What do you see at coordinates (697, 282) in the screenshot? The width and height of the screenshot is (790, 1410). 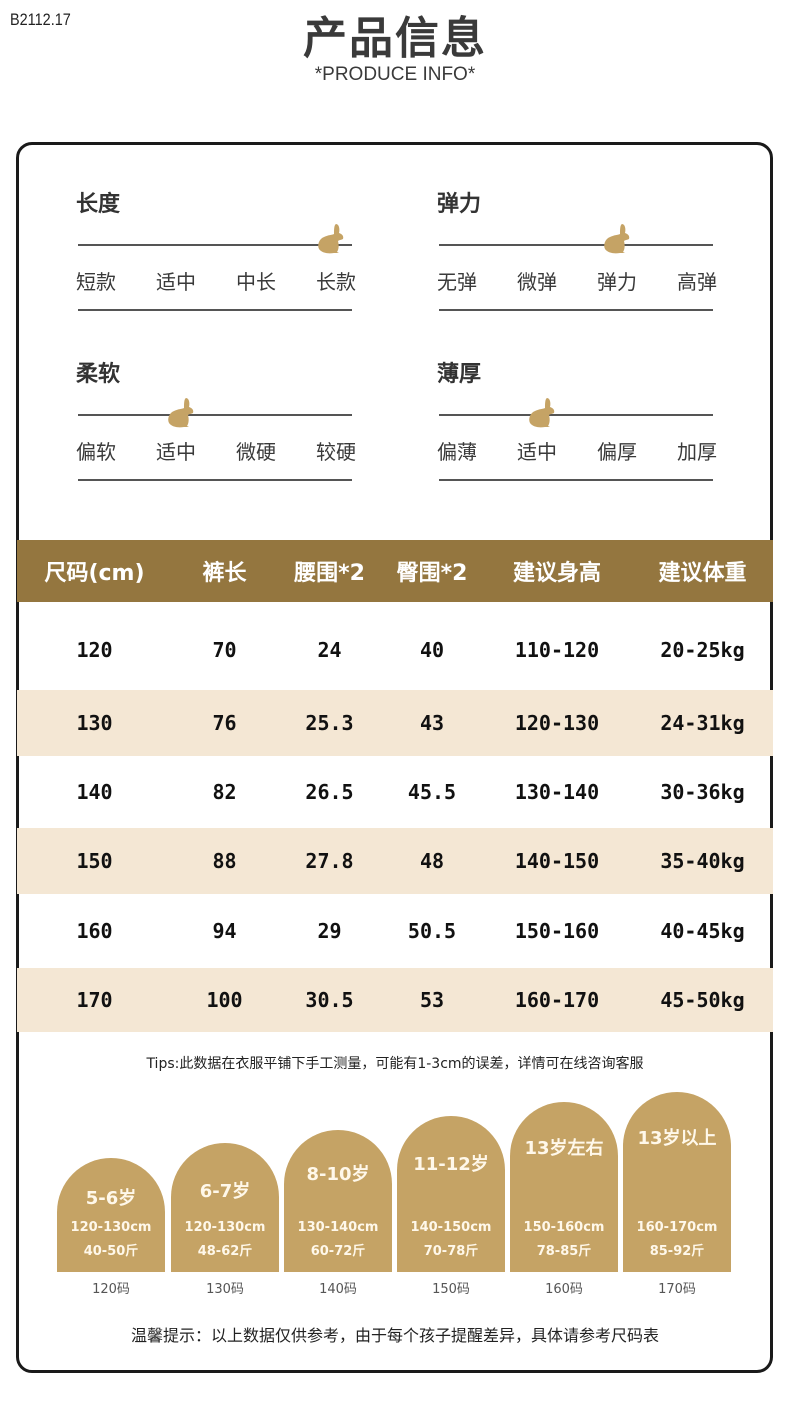 I see `option-label: 高弹` at bounding box center [697, 282].